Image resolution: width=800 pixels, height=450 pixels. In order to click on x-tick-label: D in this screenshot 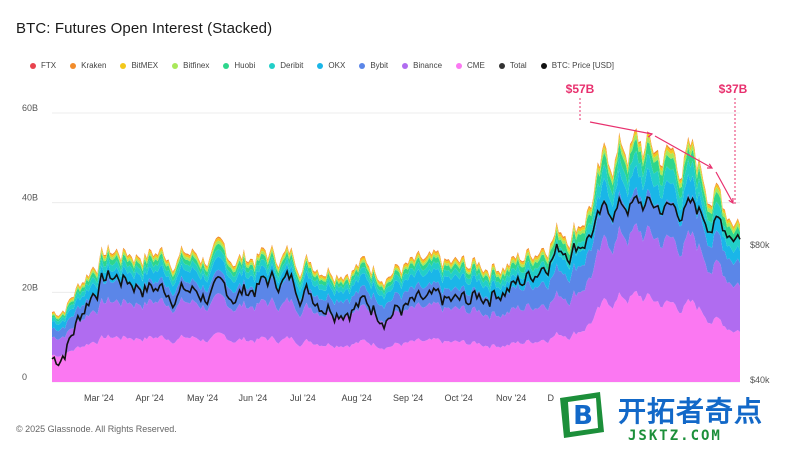, I will do `click(551, 398)`.